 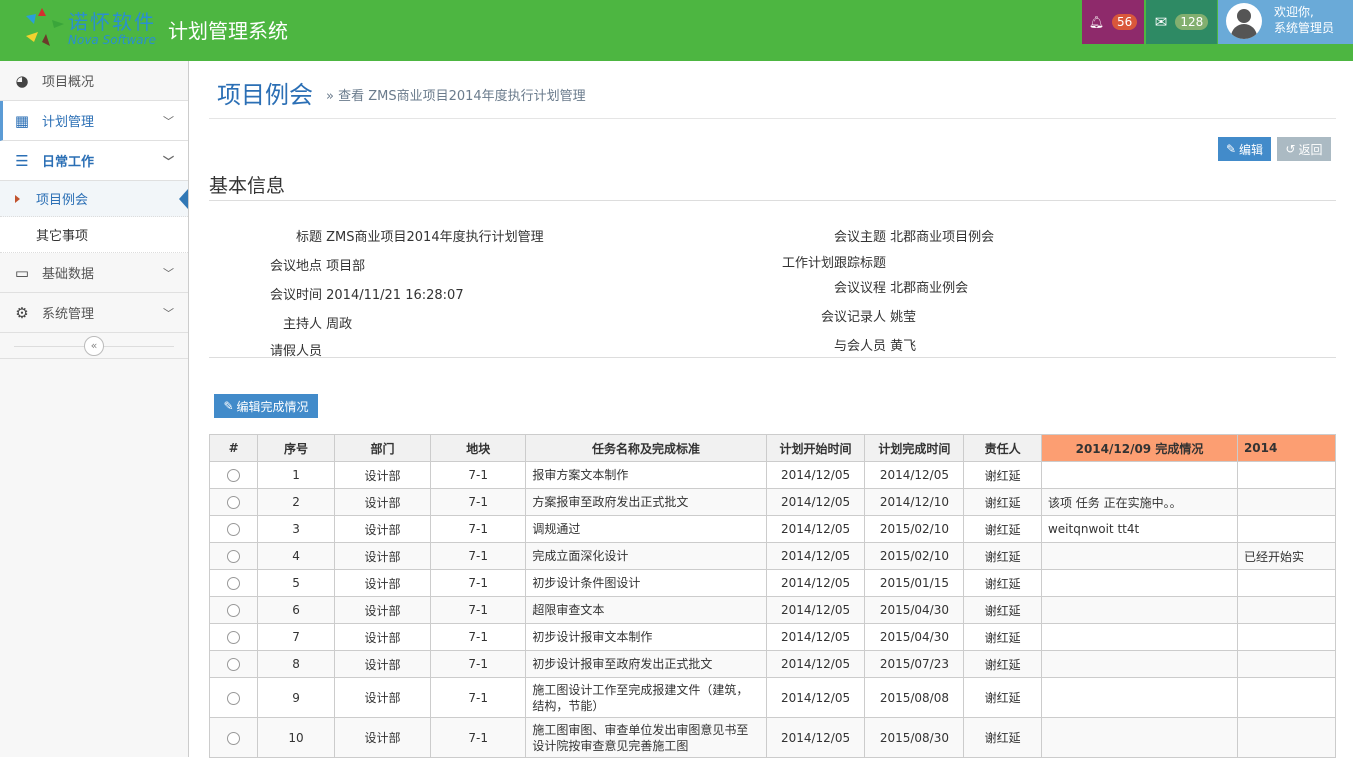 What do you see at coordinates (296, 475) in the screenshot?
I see `table-cell: 1` at bounding box center [296, 475].